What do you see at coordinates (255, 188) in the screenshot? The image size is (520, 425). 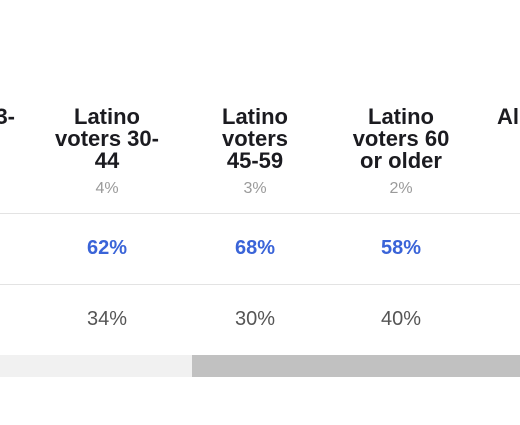 I see `column-share: 3%` at bounding box center [255, 188].